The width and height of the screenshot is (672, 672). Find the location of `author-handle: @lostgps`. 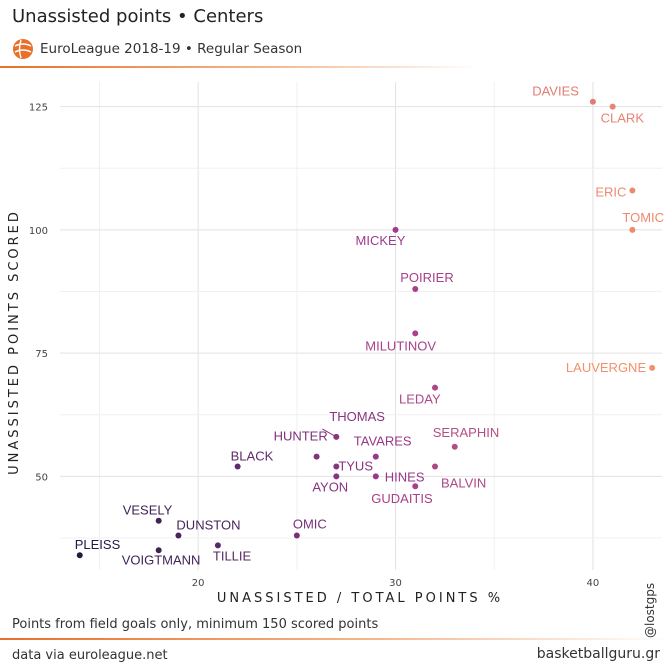

author-handle: @lostgps is located at coordinates (650, 610).